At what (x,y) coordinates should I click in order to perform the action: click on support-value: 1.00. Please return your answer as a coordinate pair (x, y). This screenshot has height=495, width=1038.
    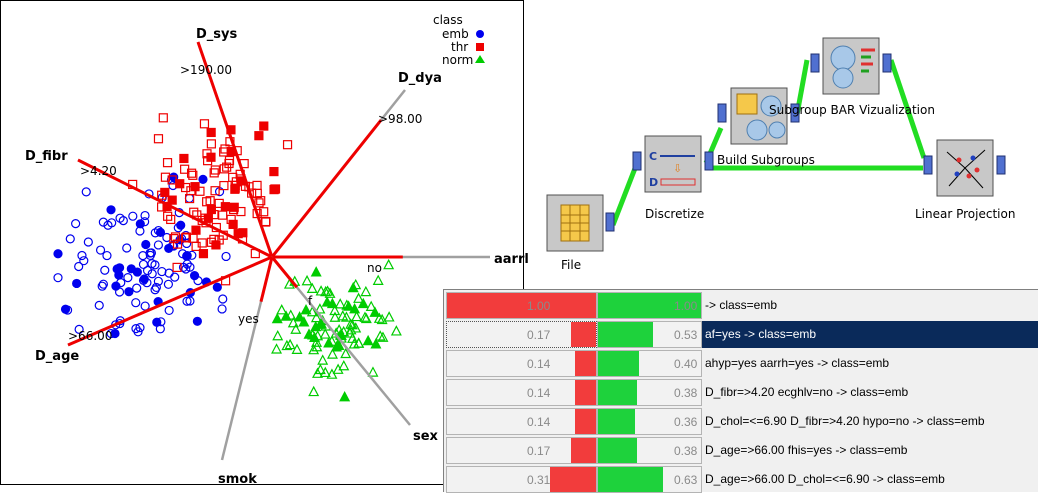
    Looking at the image, I should click on (539, 306).